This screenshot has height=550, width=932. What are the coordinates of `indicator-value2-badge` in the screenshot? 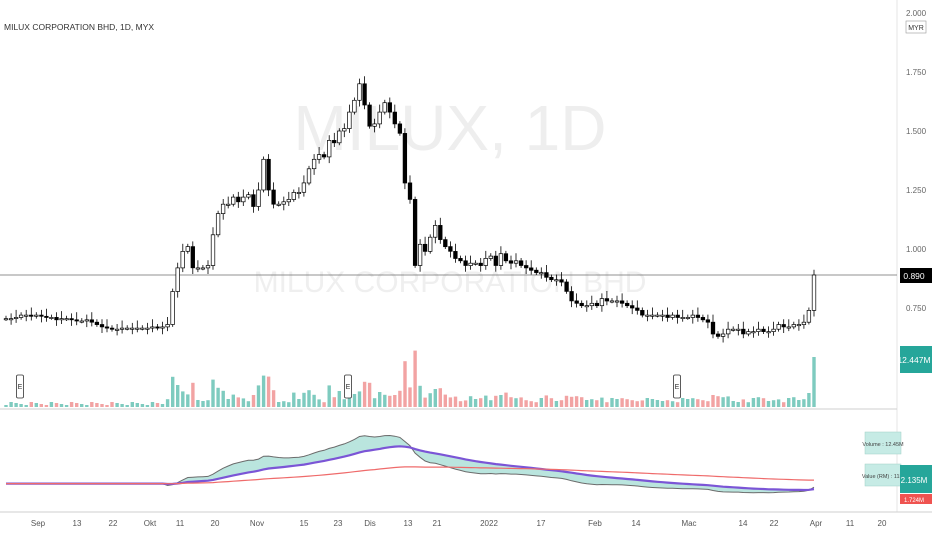 It's located at (916, 499).